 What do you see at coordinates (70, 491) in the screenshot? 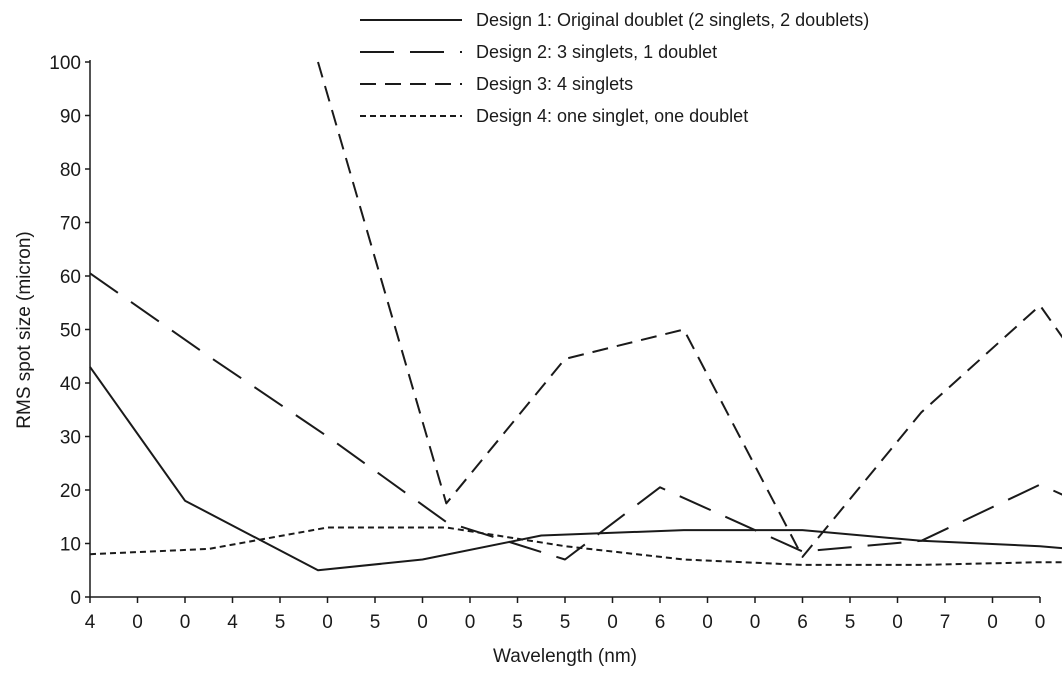
I see `y-tick-label: 20` at bounding box center [70, 491].